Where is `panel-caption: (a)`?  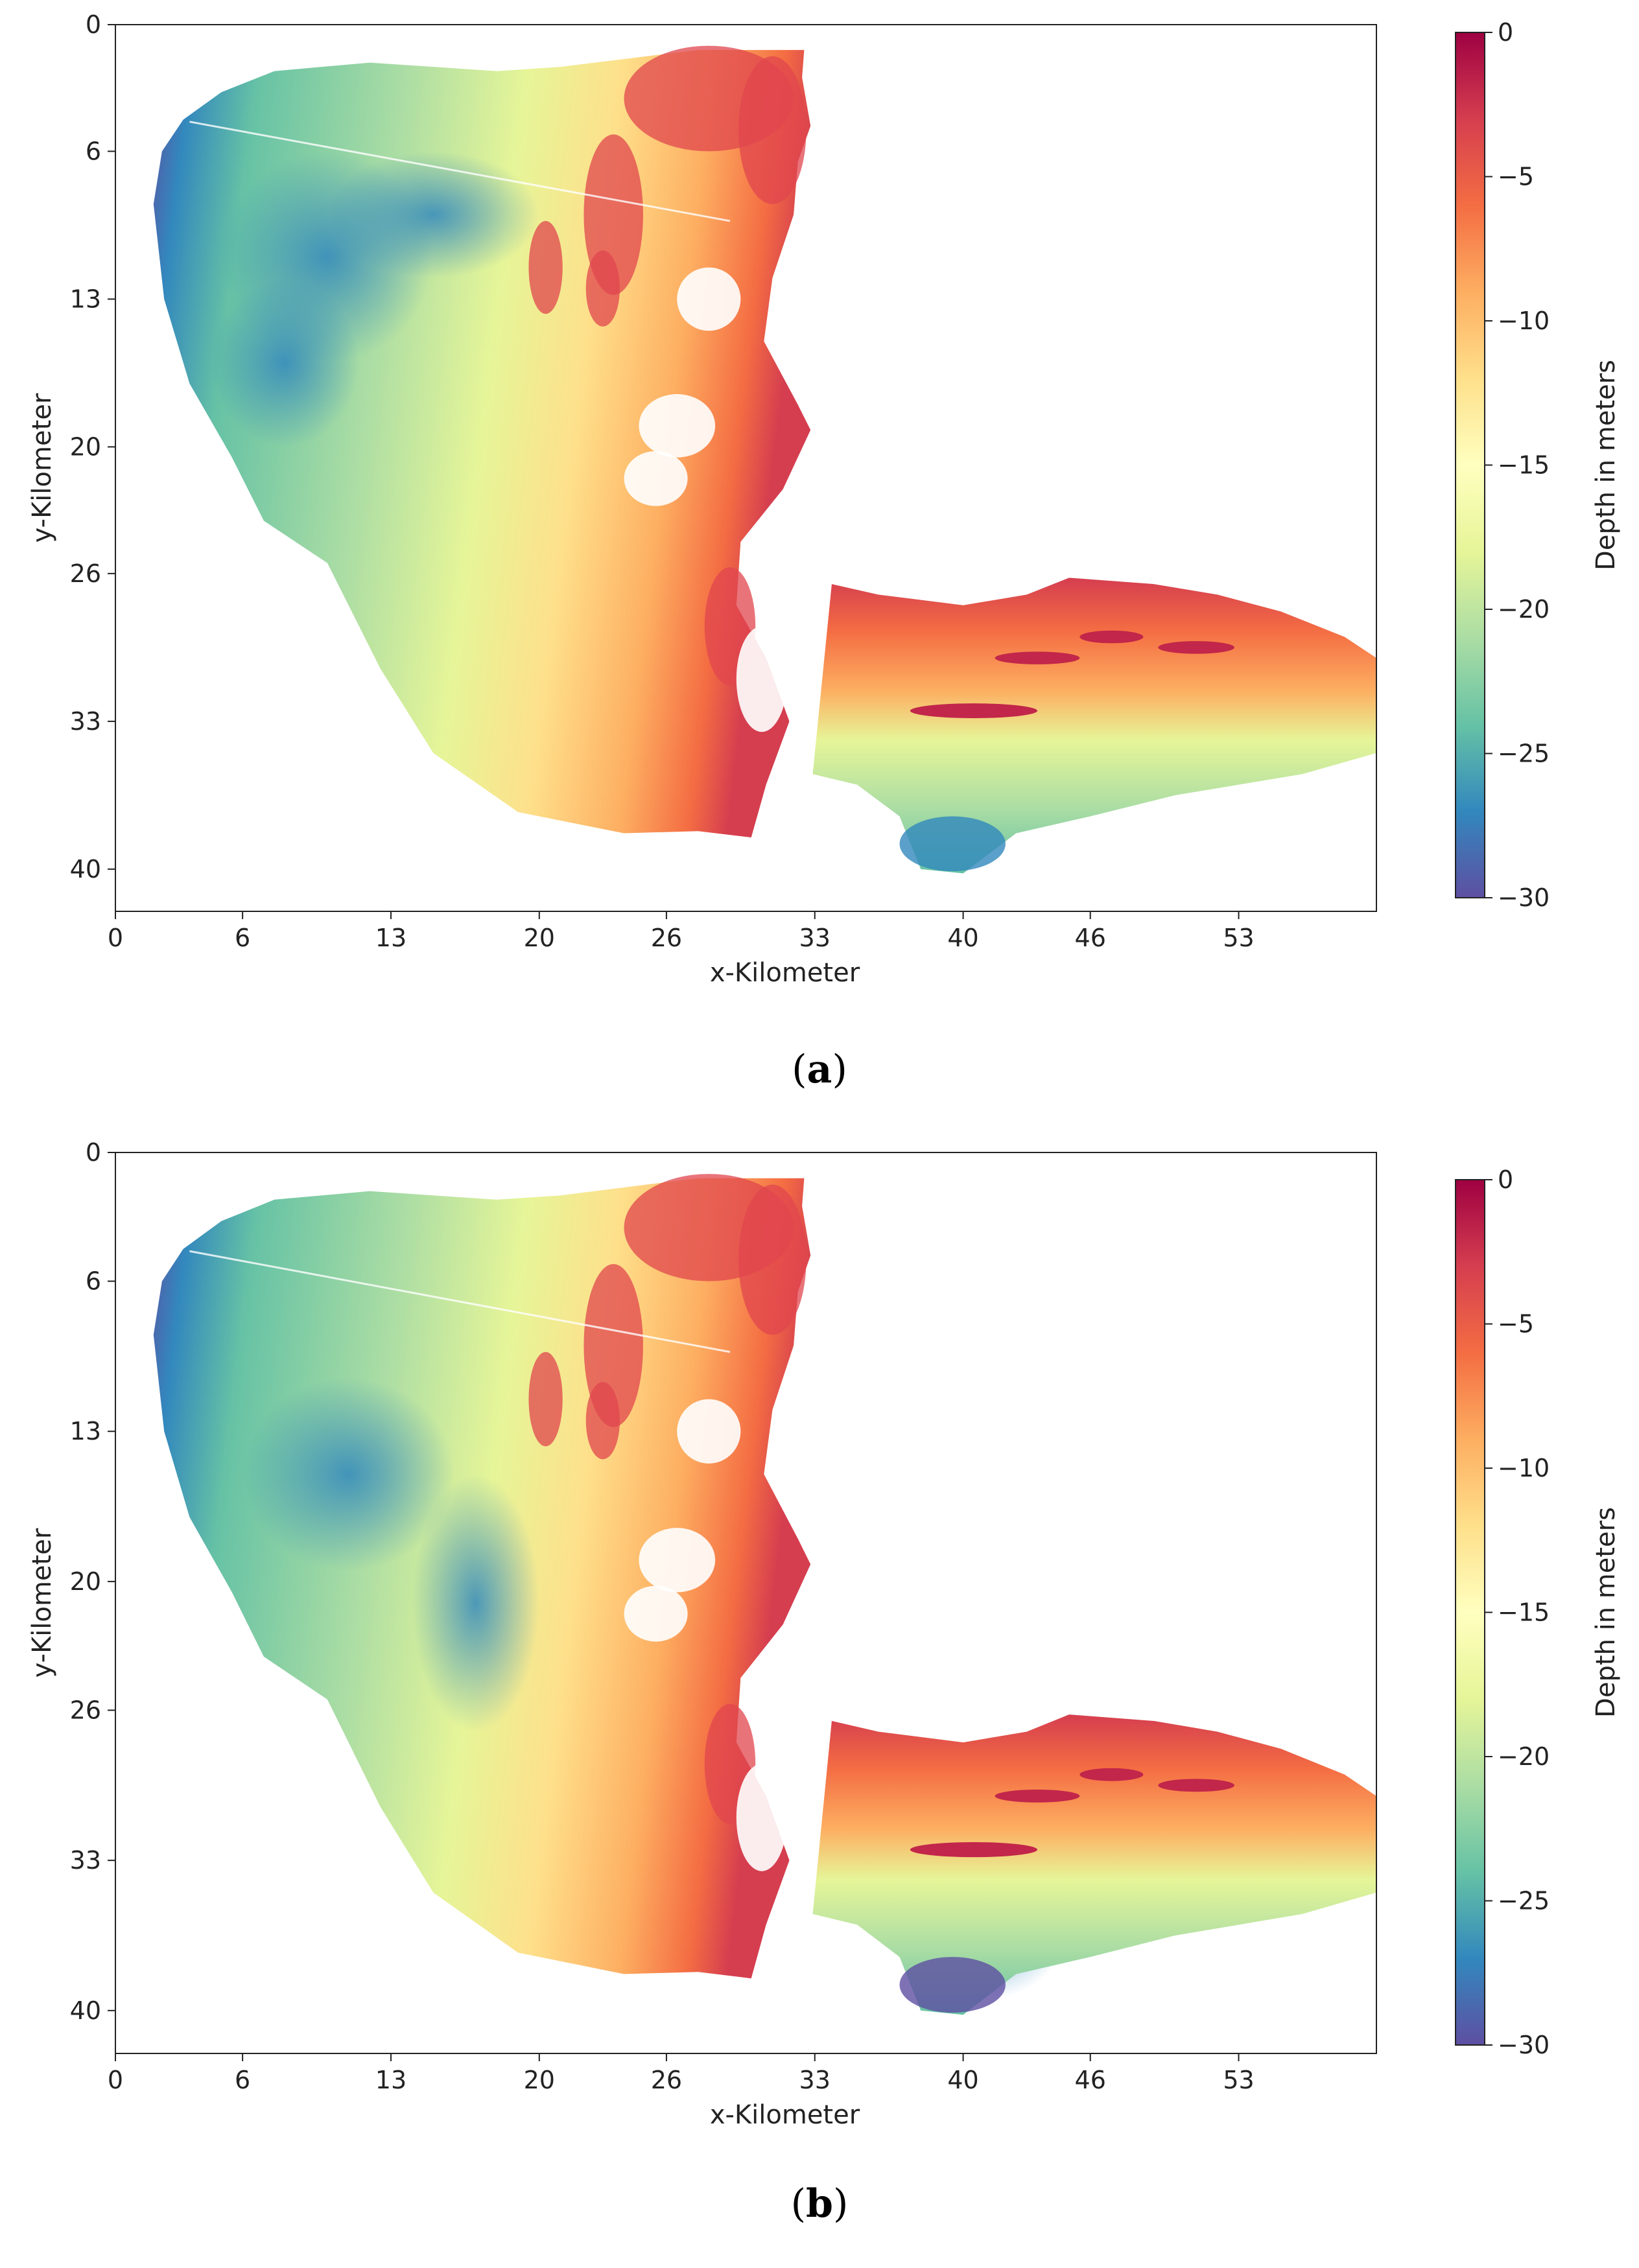
panel-caption: (a) is located at coordinates (819, 1069).